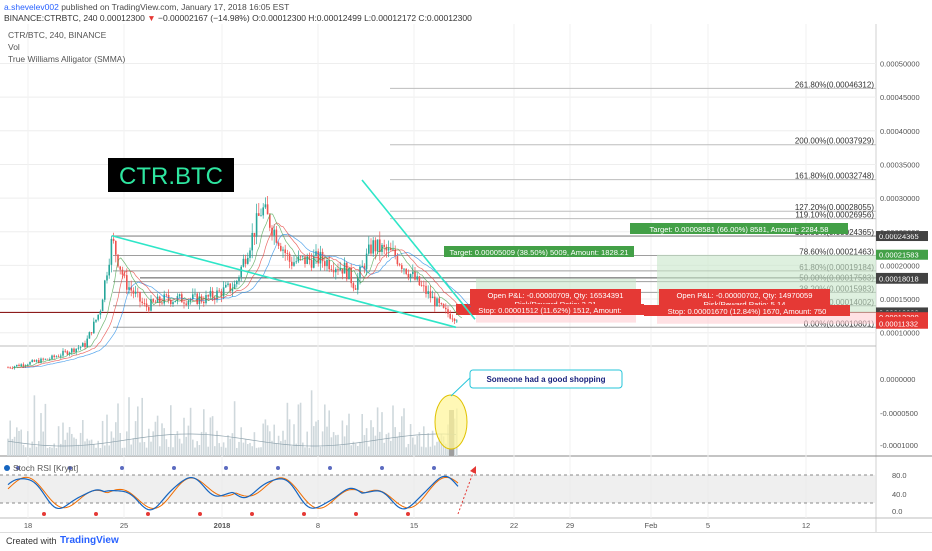 The height and width of the screenshot is (551, 932). I want to click on time-tick-label: 22, so click(514, 525).